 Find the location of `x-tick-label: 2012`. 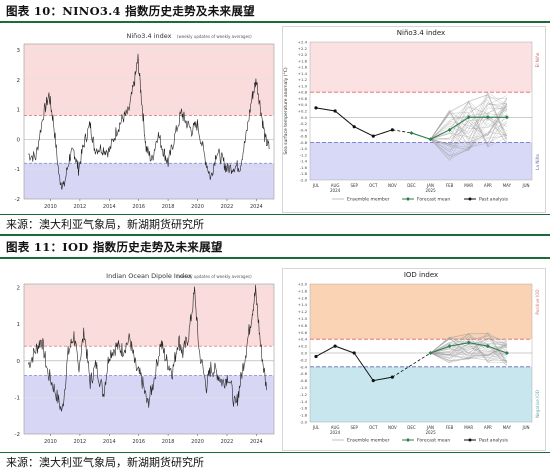

x-tick-label: 2012 is located at coordinates (80, 442).